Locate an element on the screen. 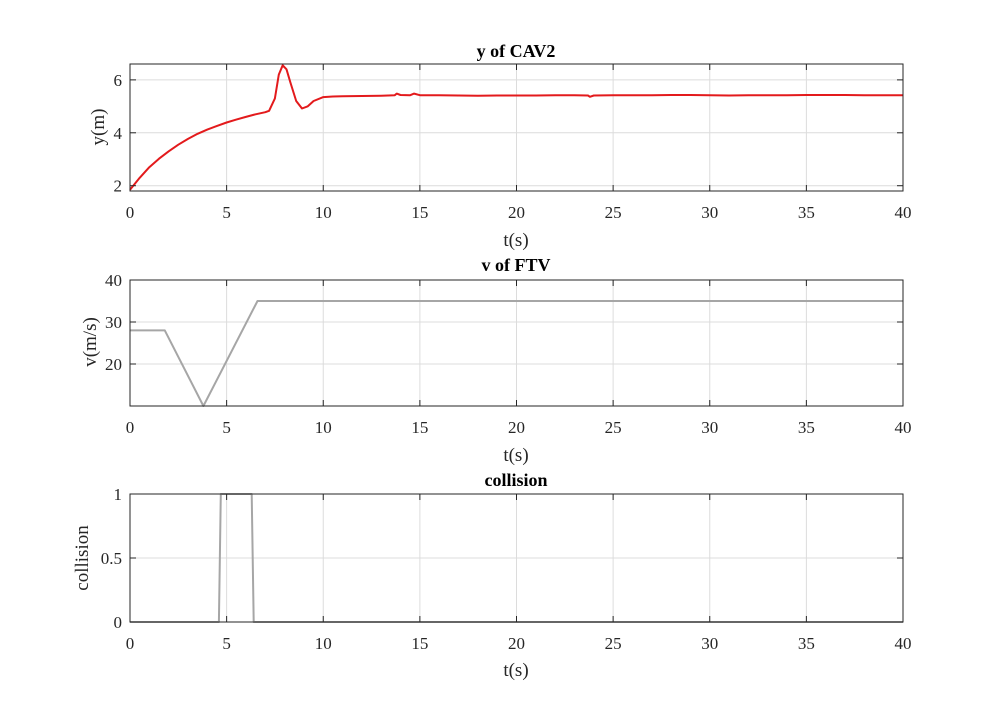 Image resolution: width=998 pixels, height=718 pixels. y-tick-label: 1 is located at coordinates (118, 494).